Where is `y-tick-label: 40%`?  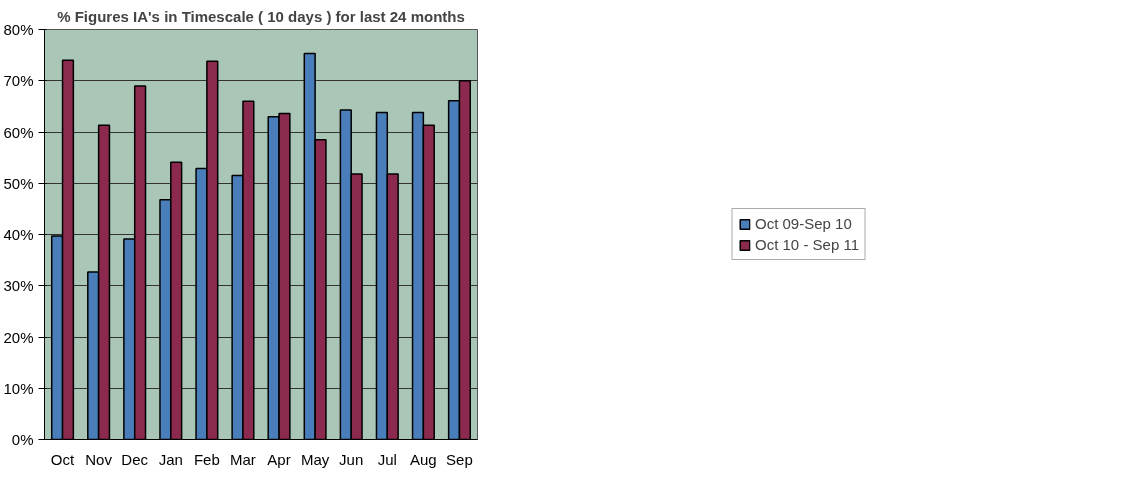 y-tick-label: 40% is located at coordinates (18, 234).